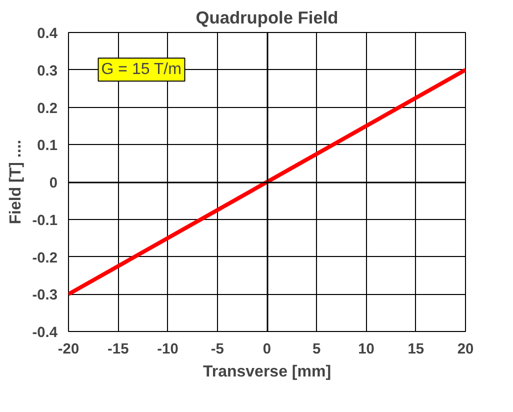  Describe the element at coordinates (366, 350) in the screenshot. I see `x-tick-label: 10` at that location.